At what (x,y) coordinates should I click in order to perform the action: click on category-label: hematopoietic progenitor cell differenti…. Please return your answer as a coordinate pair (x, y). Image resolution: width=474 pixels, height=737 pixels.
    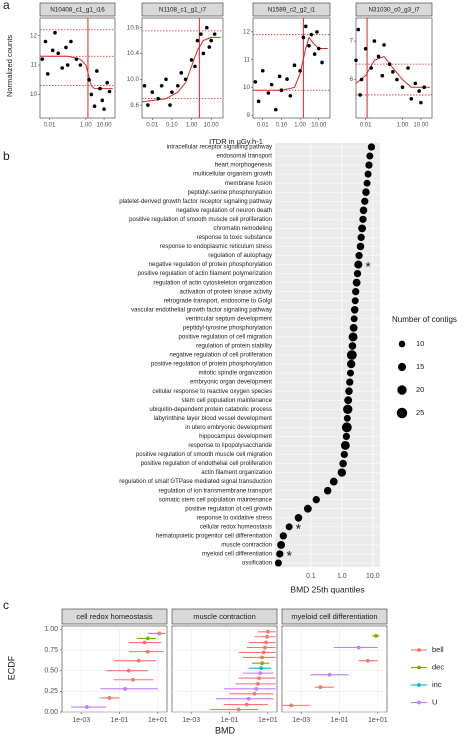
    Looking at the image, I should click on (214, 535).